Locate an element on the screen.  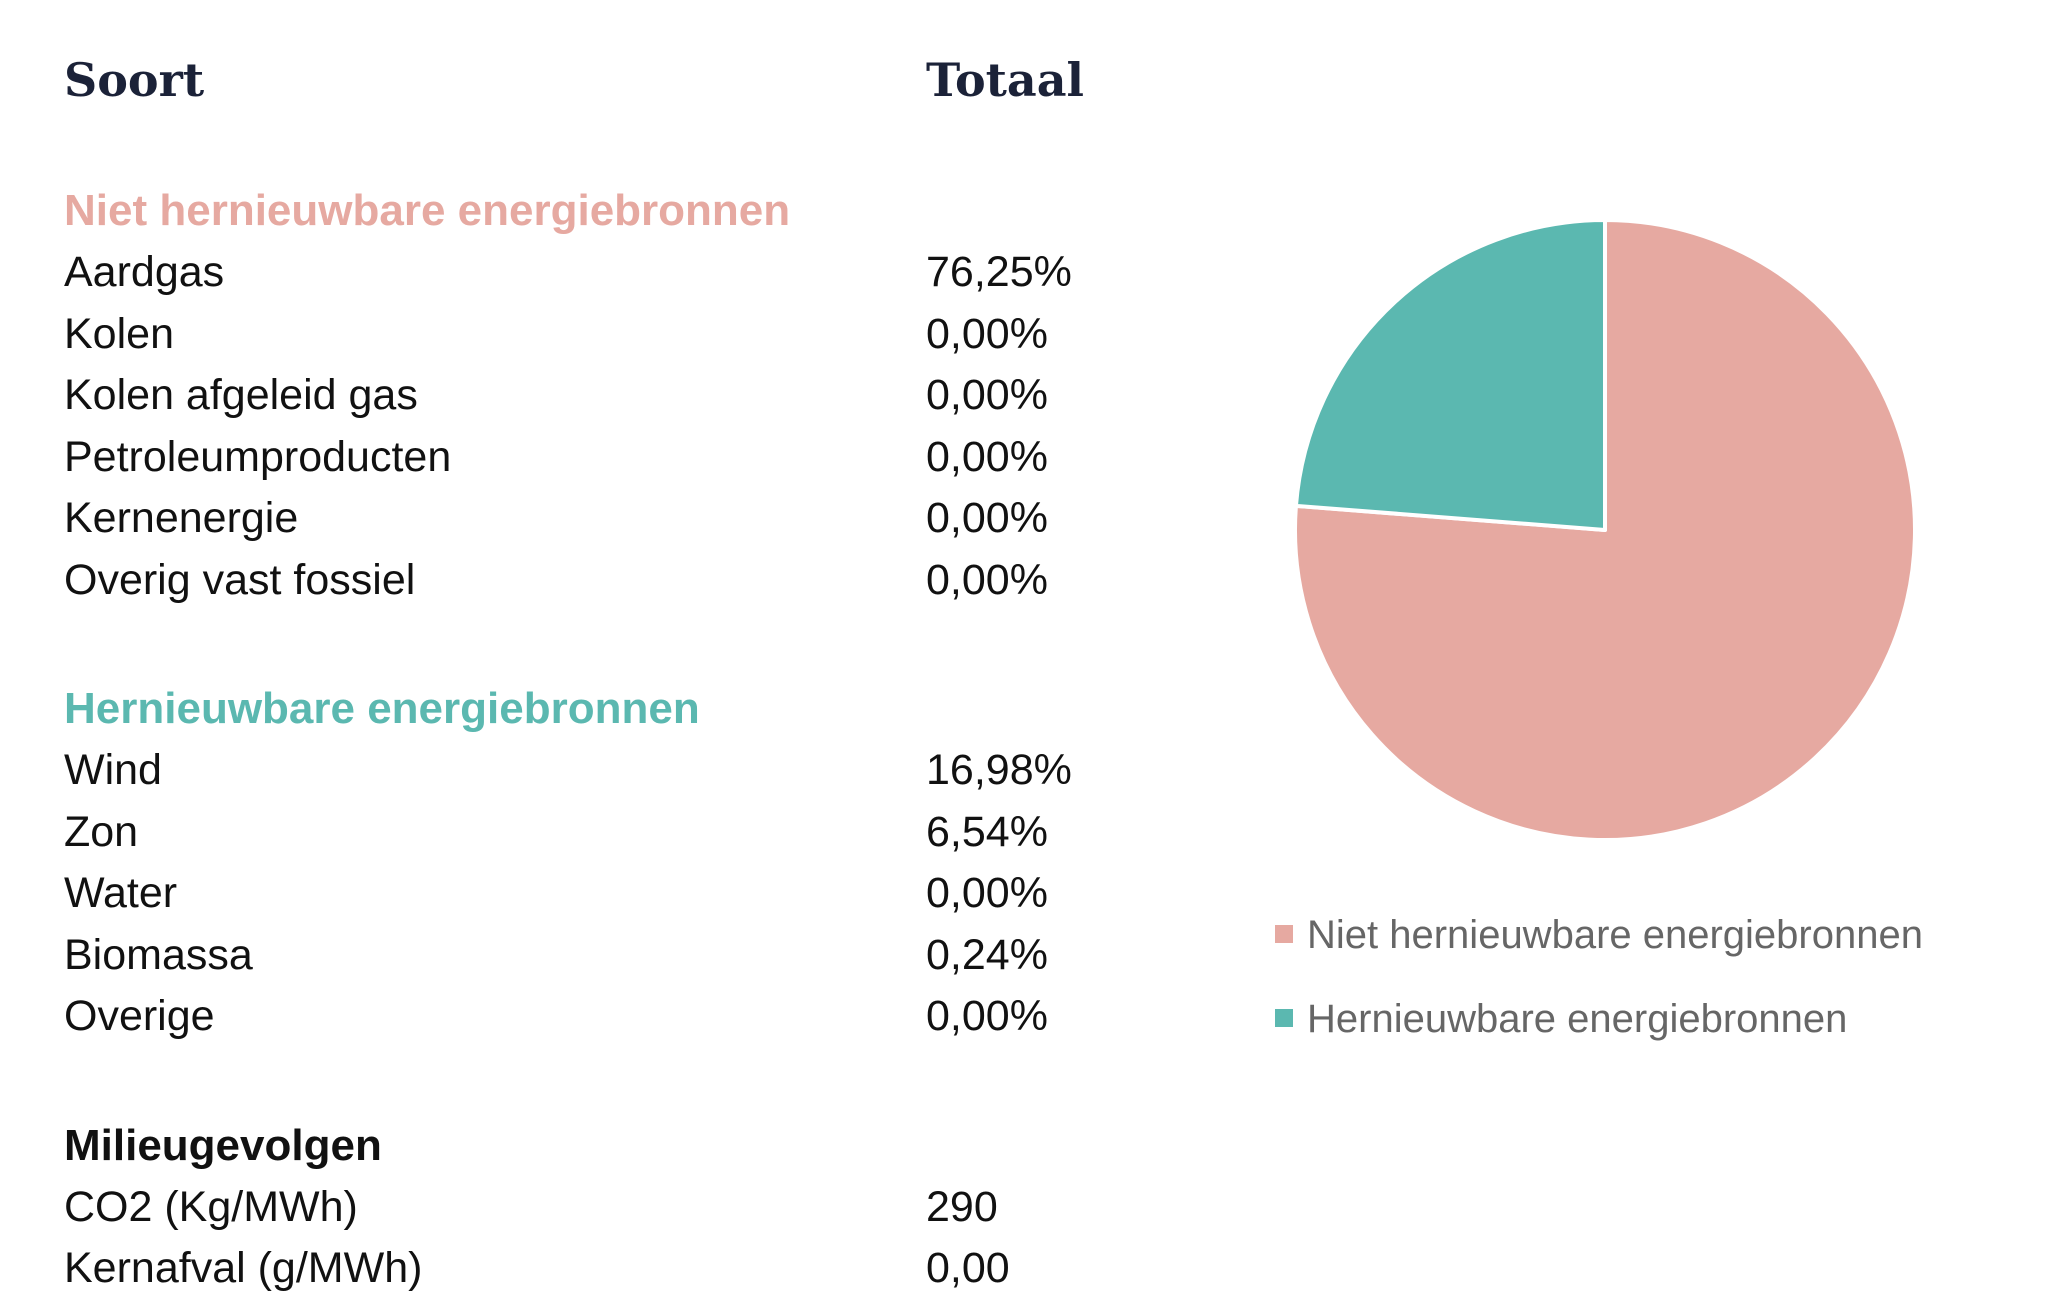
table-row: Biomassa 0,24% is located at coordinates (614, 956).